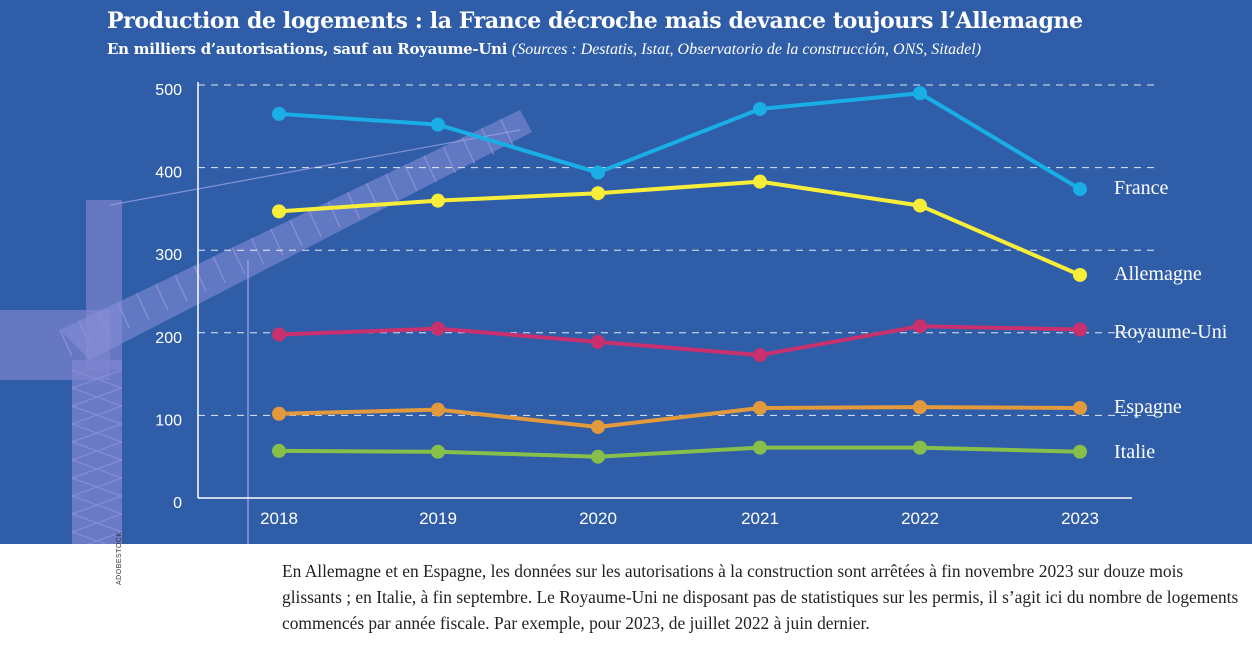  Describe the element at coordinates (679, 452) in the screenshot. I see `series-line-italie` at that location.